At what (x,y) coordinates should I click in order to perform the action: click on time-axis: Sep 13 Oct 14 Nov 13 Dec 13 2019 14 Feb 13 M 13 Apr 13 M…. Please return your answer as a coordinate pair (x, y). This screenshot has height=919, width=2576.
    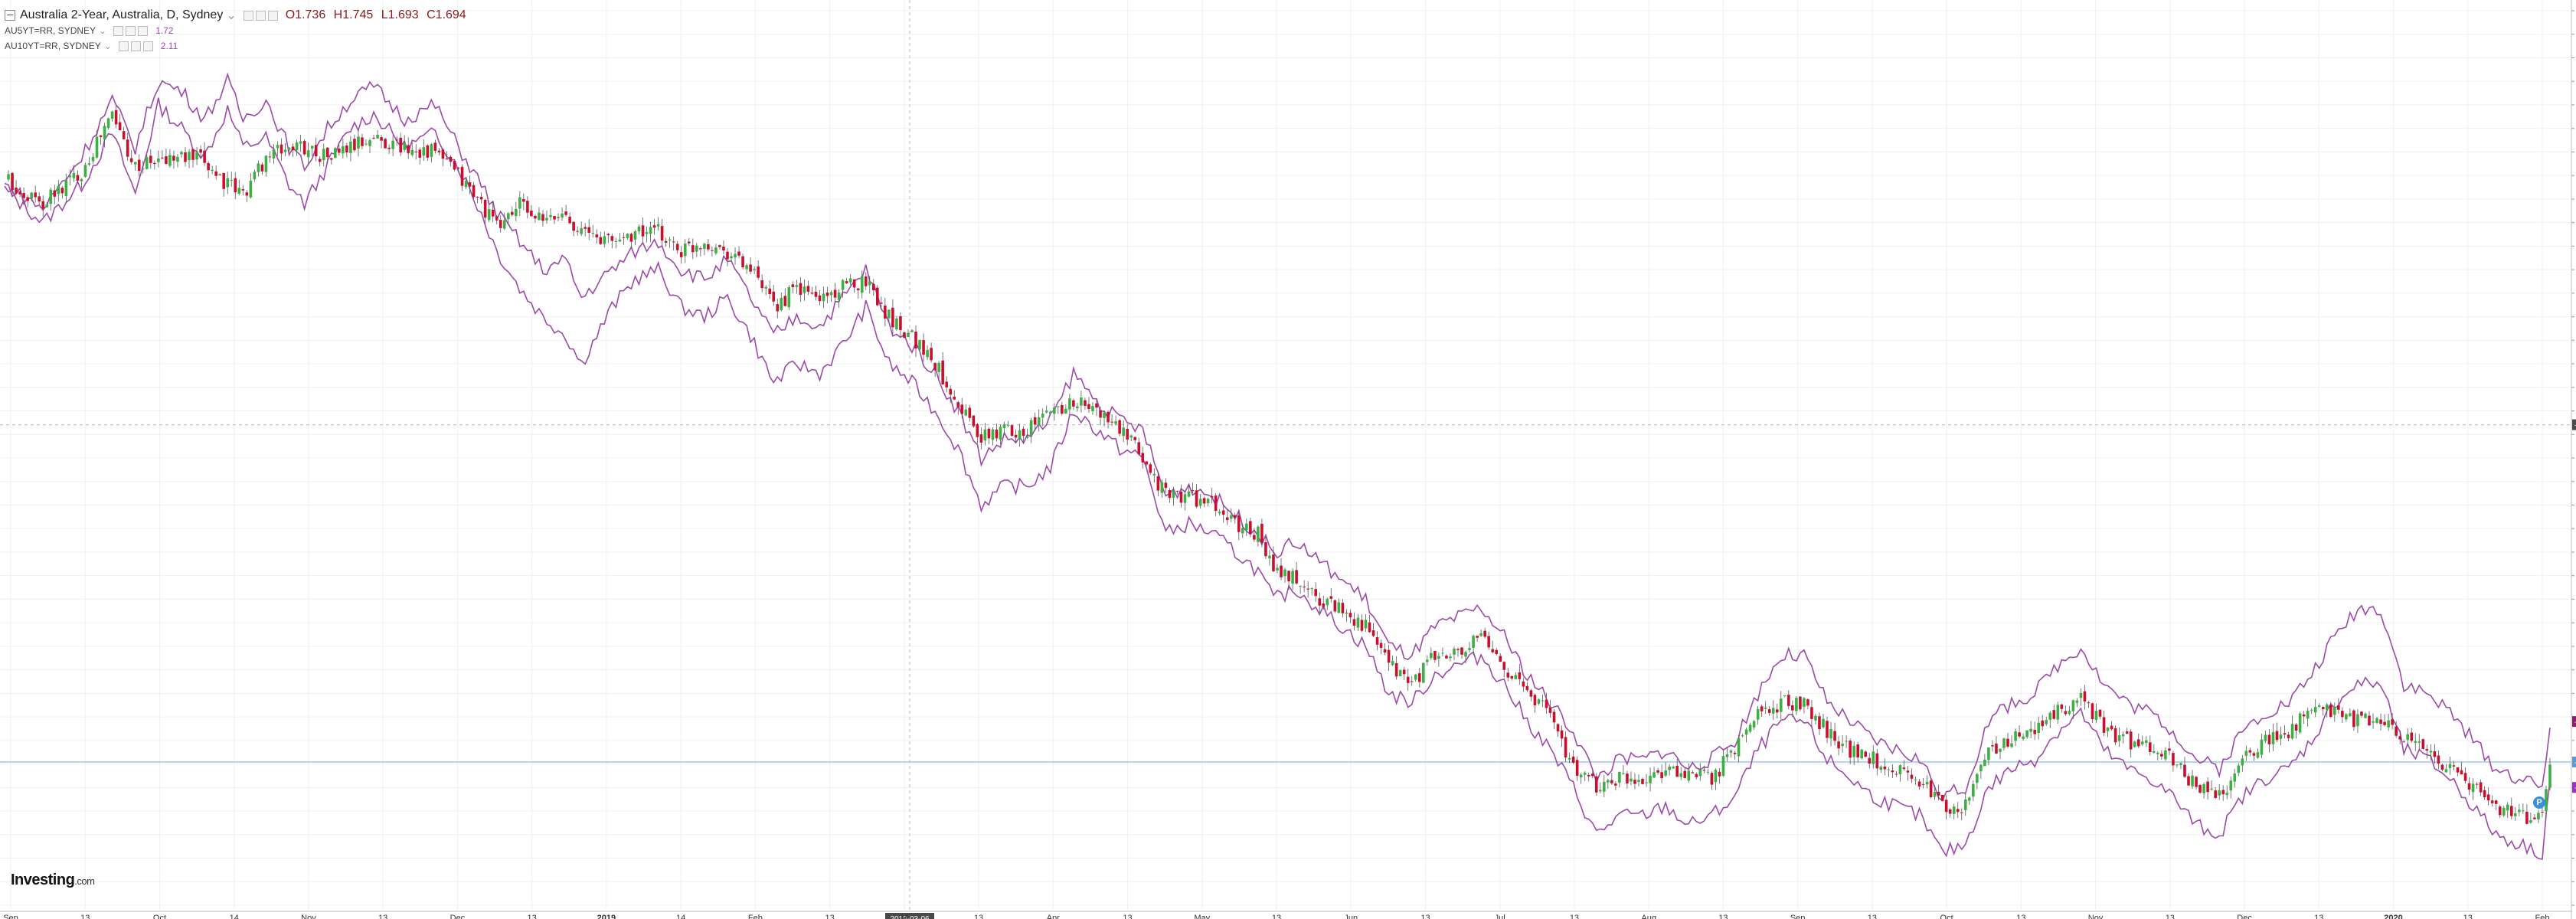
    Looking at the image, I should click on (1276, 917).